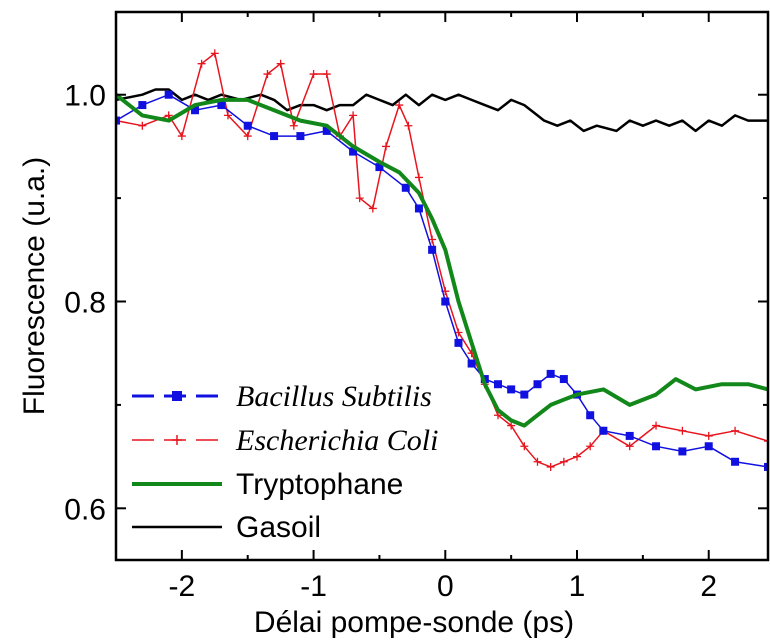 The image size is (770, 643). Describe the element at coordinates (414, 622) in the screenshot. I see `x-axis-title: Délai pompe-sonde (ps)` at that location.